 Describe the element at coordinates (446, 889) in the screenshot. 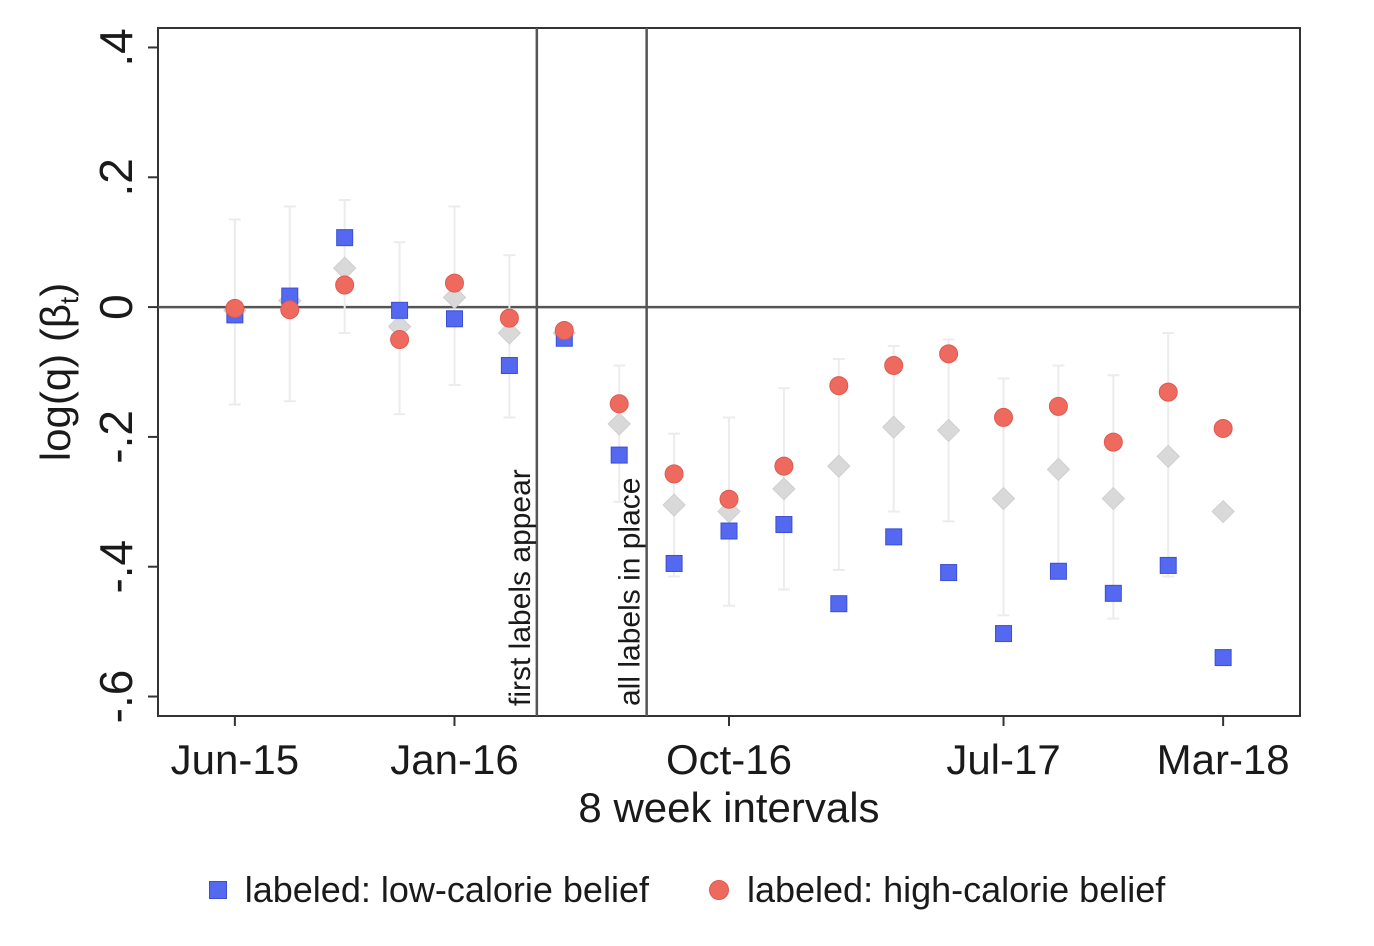

I see `legend-label-low-calorie: labeled: low-calorie belief` at that location.